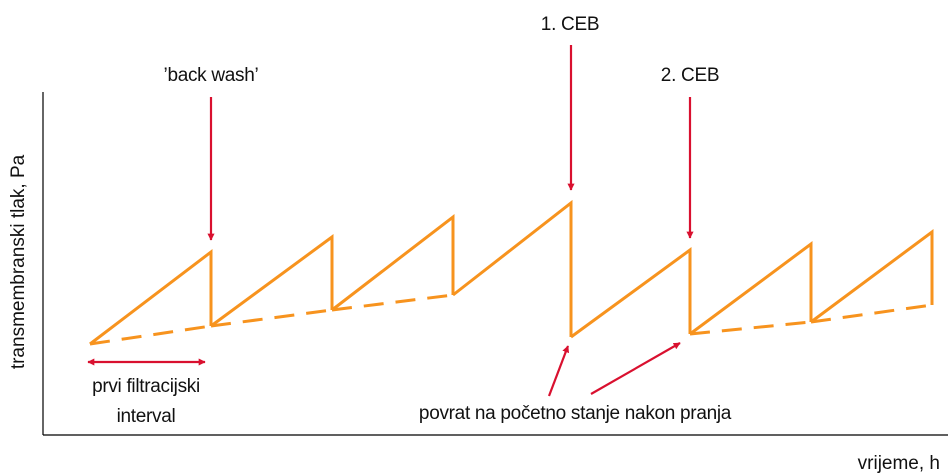  What do you see at coordinates (18, 261) in the screenshot?
I see `y-axis-label: transmembranski tlak, Pa` at bounding box center [18, 261].